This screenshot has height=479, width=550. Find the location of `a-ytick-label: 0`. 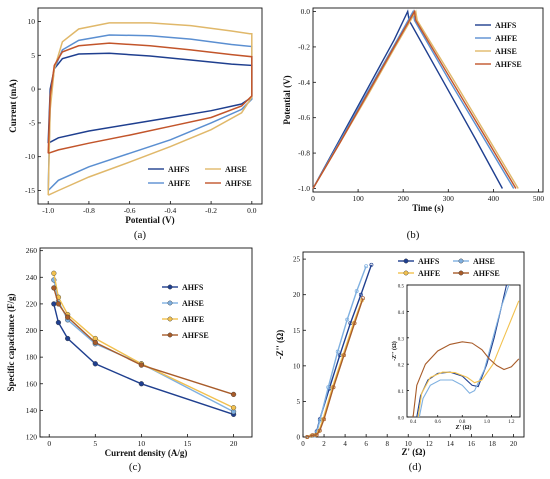

a-ytick-label: 0 is located at coordinates (33, 89).